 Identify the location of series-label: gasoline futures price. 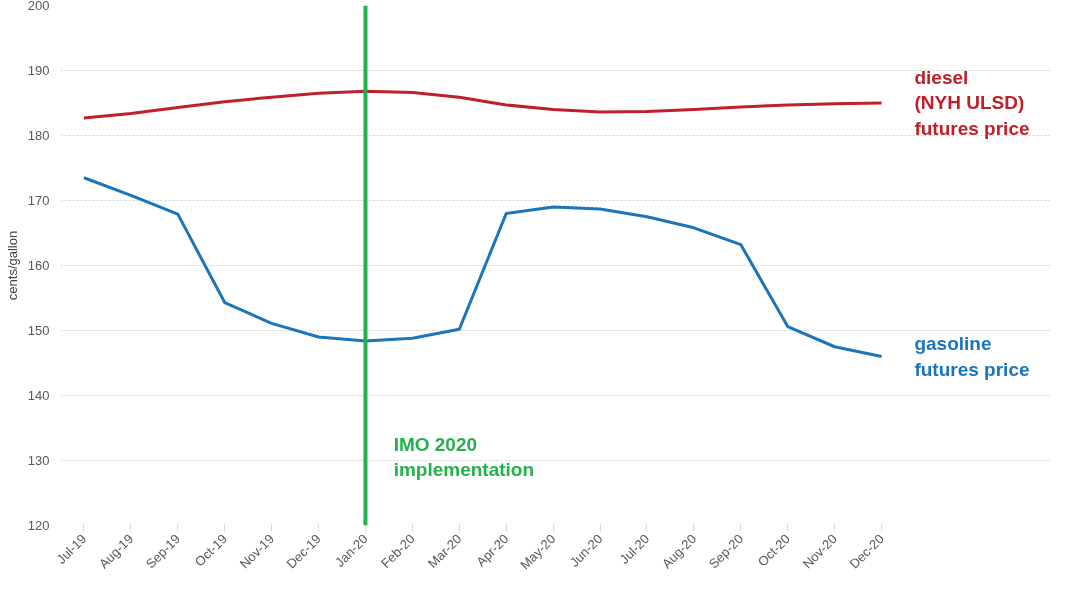
(972, 356).